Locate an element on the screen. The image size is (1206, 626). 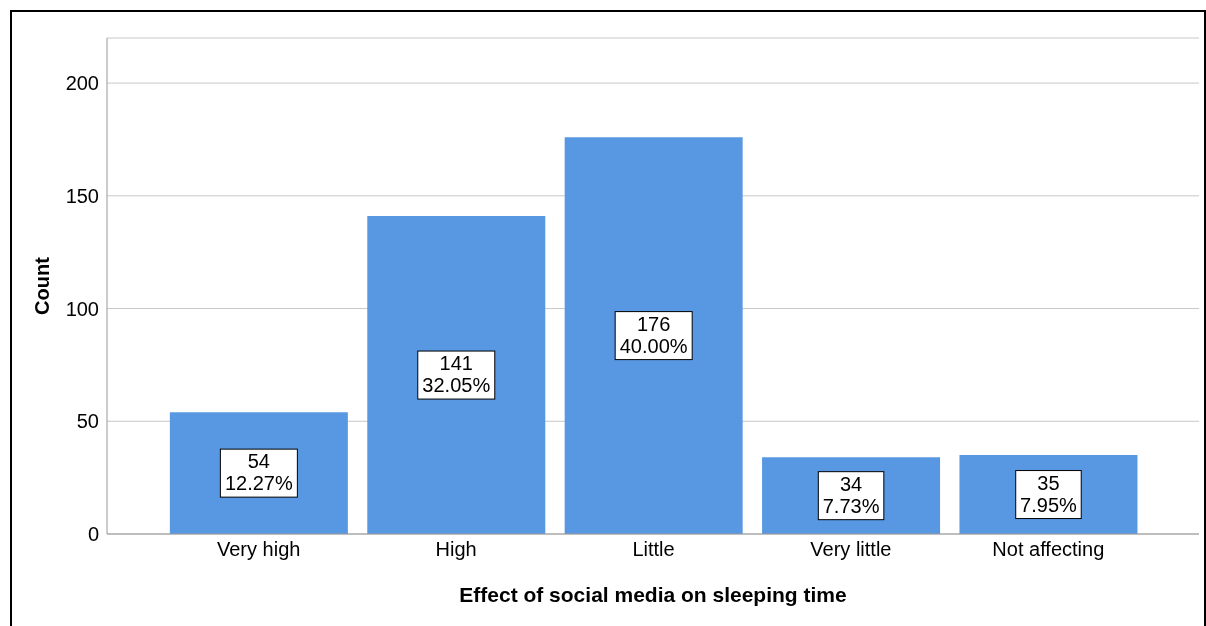
data-label: 176 40.00% is located at coordinates (653, 334).